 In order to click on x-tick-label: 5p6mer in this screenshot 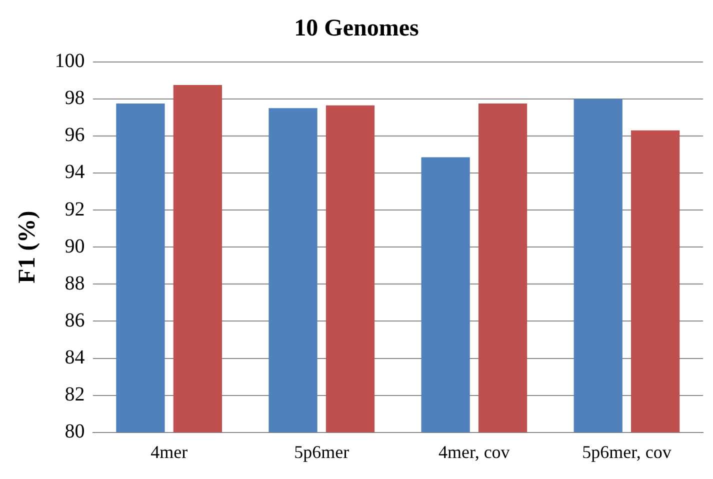, I will do `click(322, 452)`.